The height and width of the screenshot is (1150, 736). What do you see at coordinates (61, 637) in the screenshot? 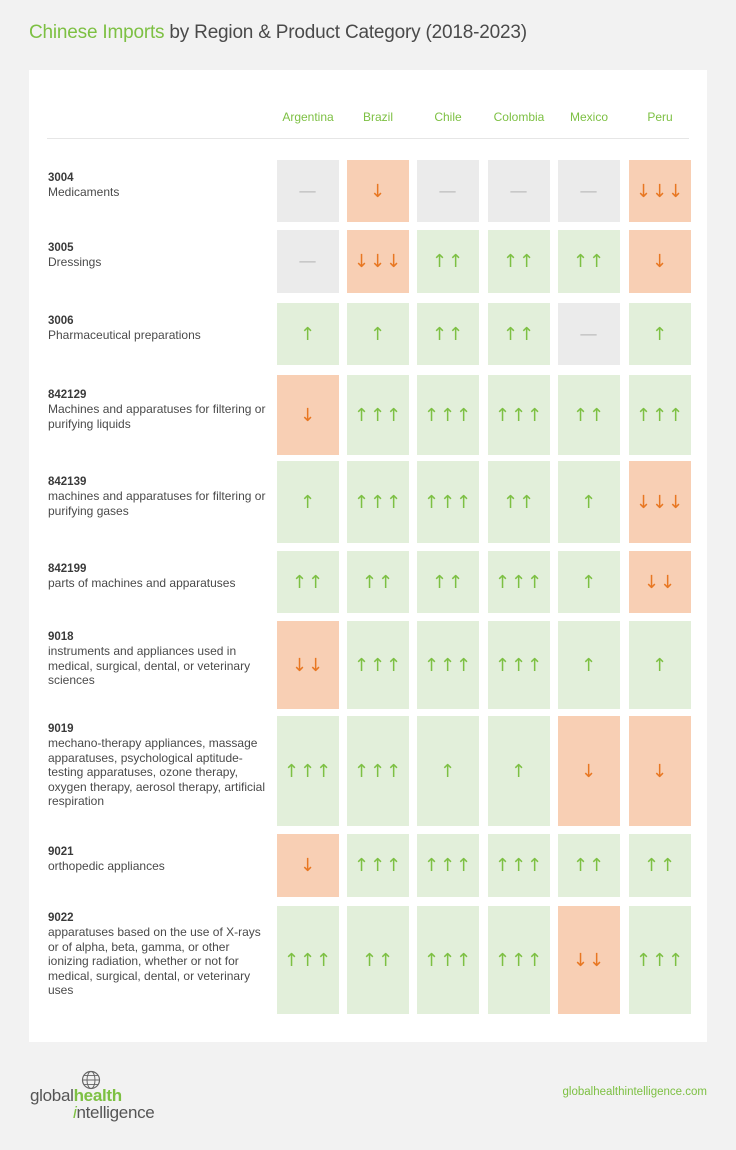
I see `row-code: 9018` at bounding box center [61, 637].